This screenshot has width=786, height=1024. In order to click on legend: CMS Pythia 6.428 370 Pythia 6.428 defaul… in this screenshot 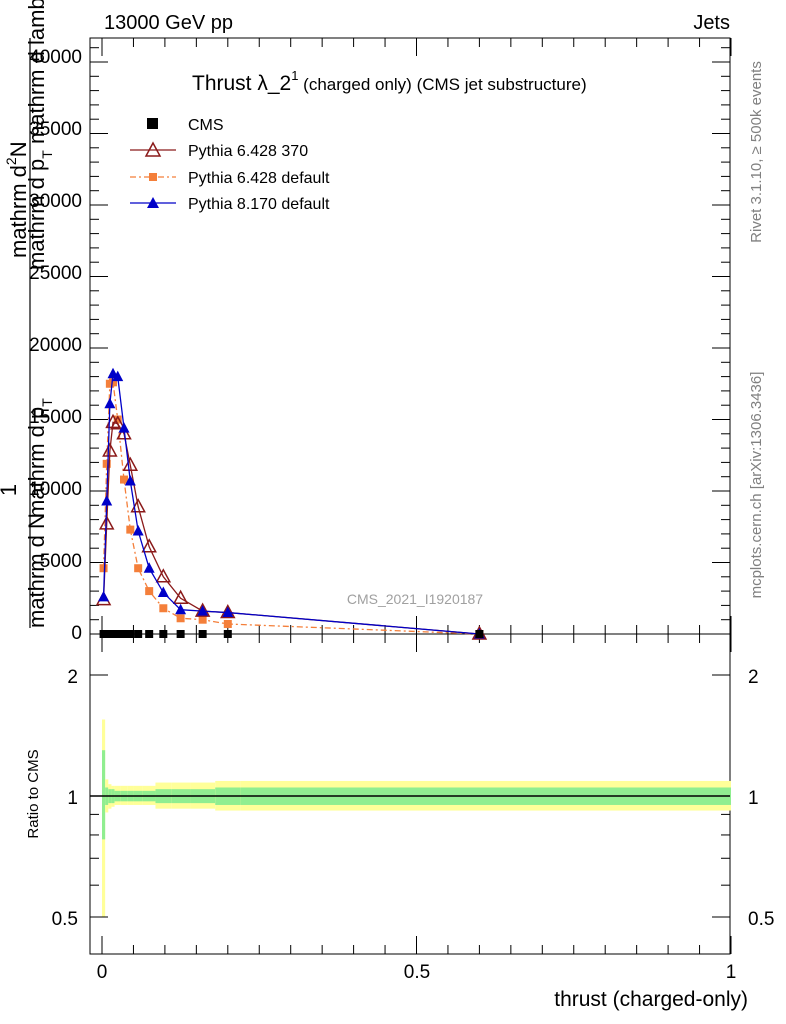, I will do `click(230, 165)`.